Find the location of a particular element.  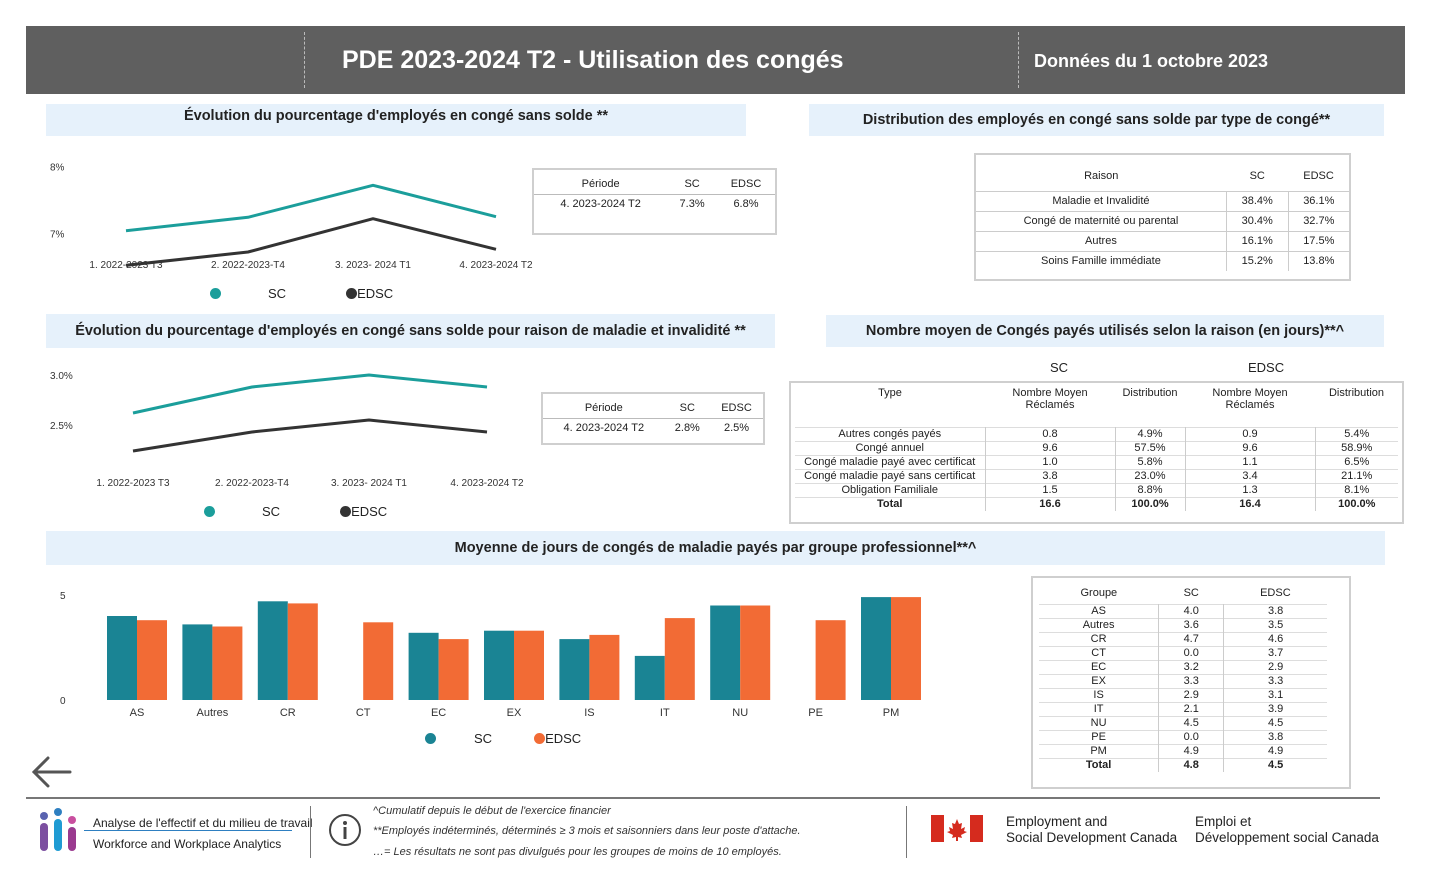

th-groupe: Groupe is located at coordinates (1099, 592).